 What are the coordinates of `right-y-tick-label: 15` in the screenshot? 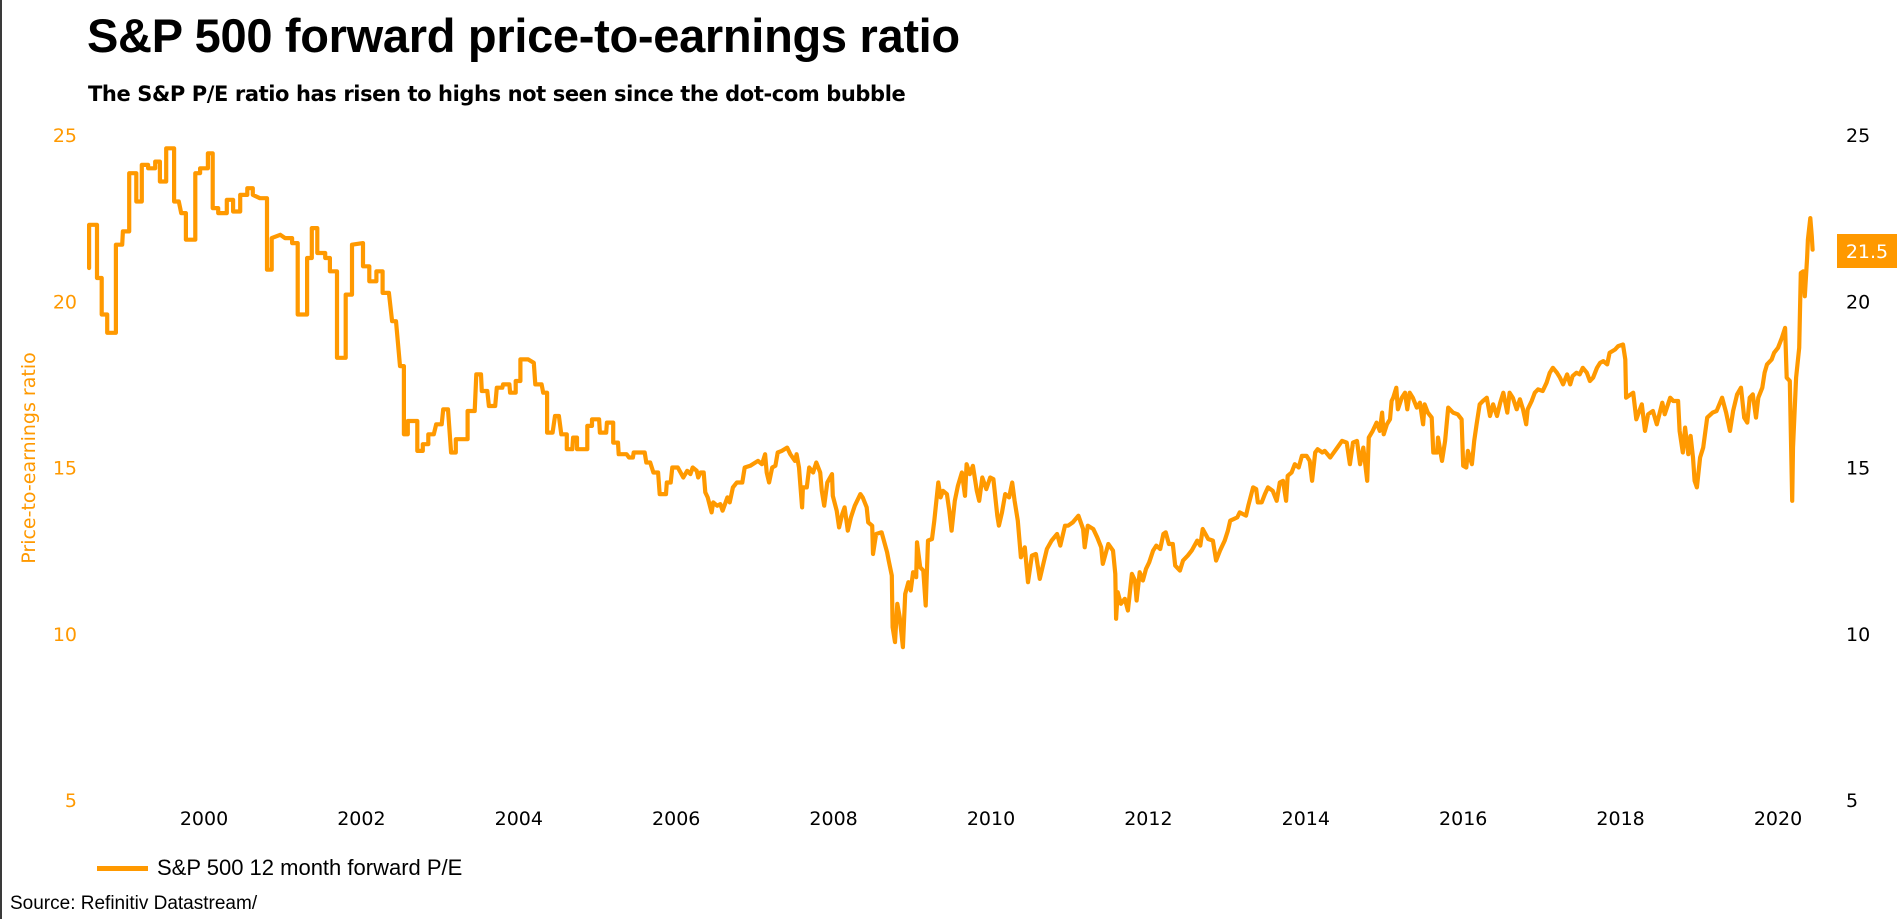 It's located at (1858, 469).